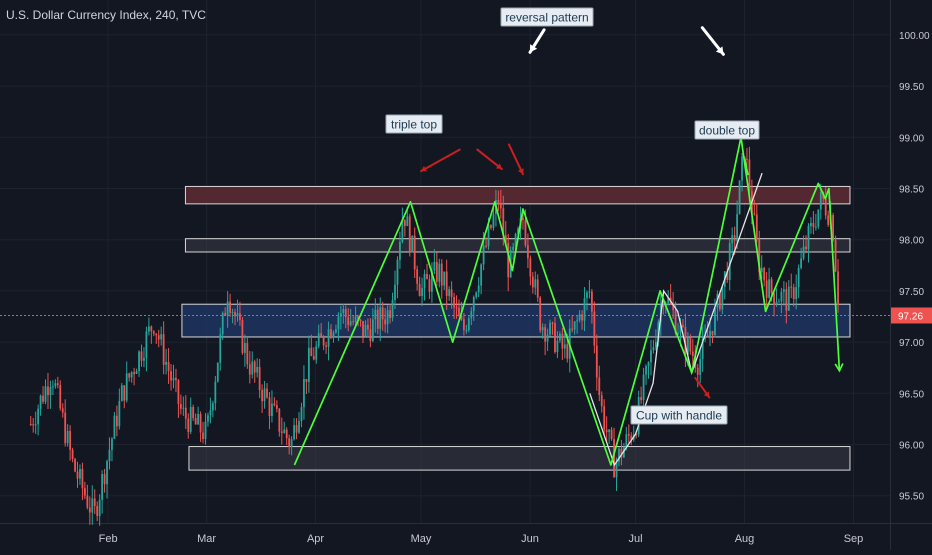  I want to click on reversal-pattern-label-box, so click(547, 17).